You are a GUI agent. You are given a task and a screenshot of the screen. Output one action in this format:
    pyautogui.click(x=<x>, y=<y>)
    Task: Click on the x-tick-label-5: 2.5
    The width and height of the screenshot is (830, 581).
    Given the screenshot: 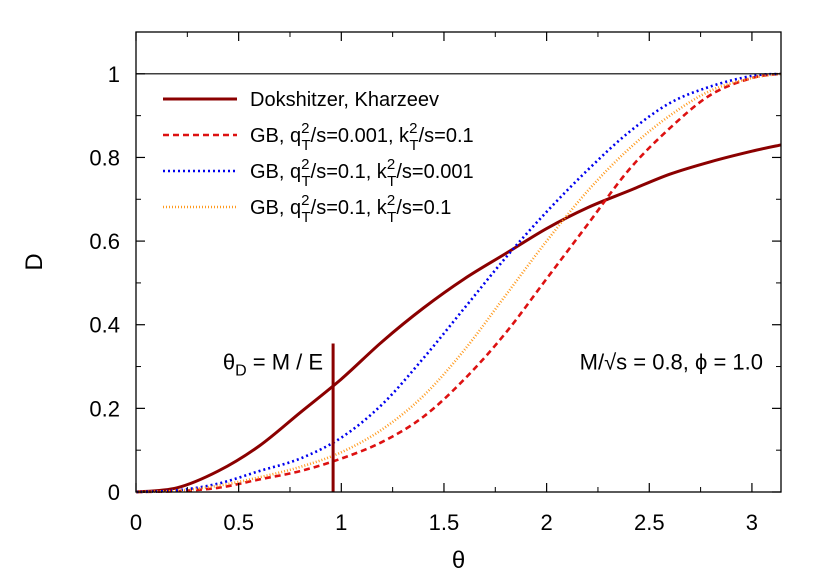 What is the action you would take?
    pyautogui.click(x=649, y=522)
    